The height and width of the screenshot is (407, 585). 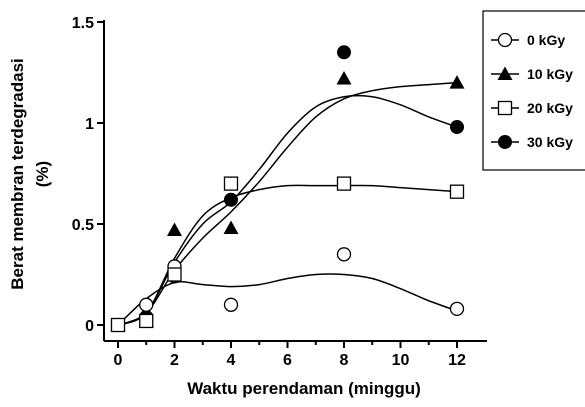 What do you see at coordinates (231, 360) in the screenshot?
I see `x-tick-label: 4` at bounding box center [231, 360].